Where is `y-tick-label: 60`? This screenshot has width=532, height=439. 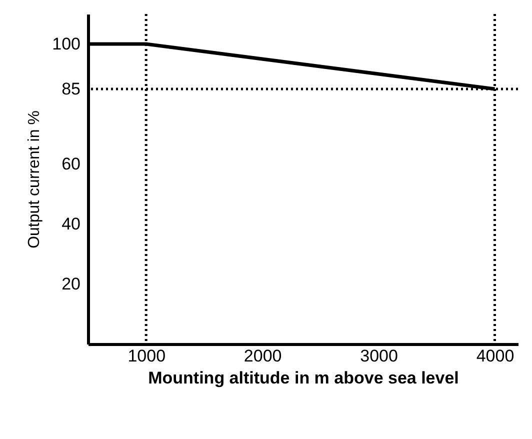 y-tick-label: 60 is located at coordinates (71, 164).